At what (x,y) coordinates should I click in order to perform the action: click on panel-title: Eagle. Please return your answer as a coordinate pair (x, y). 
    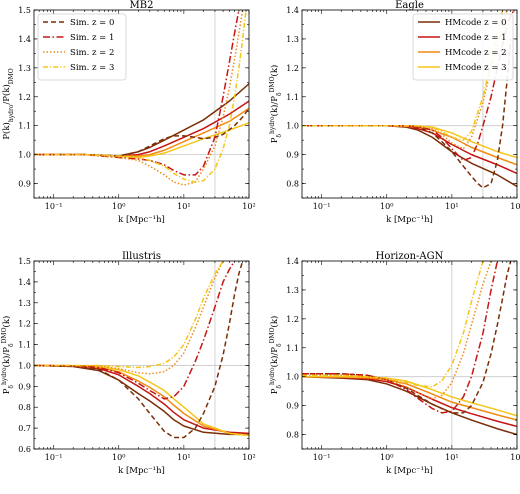
    Looking at the image, I should click on (409, 5).